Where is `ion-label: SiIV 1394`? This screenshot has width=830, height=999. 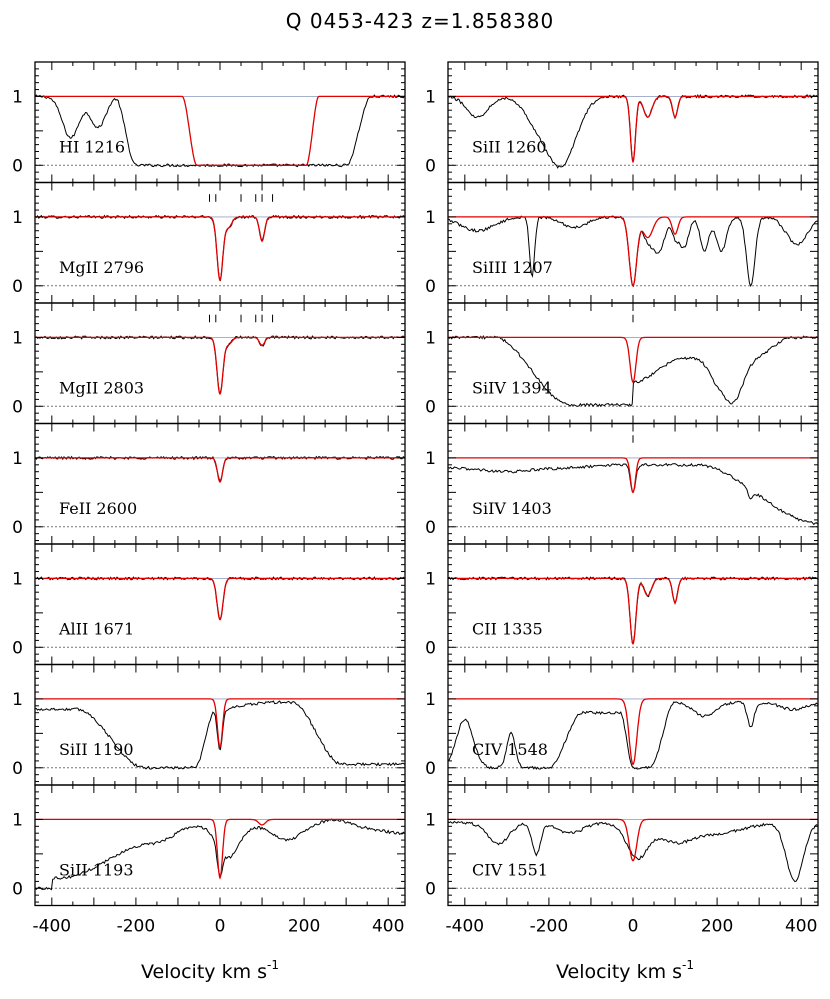
ion-label: SiIV 1394 is located at coordinates (512, 388).